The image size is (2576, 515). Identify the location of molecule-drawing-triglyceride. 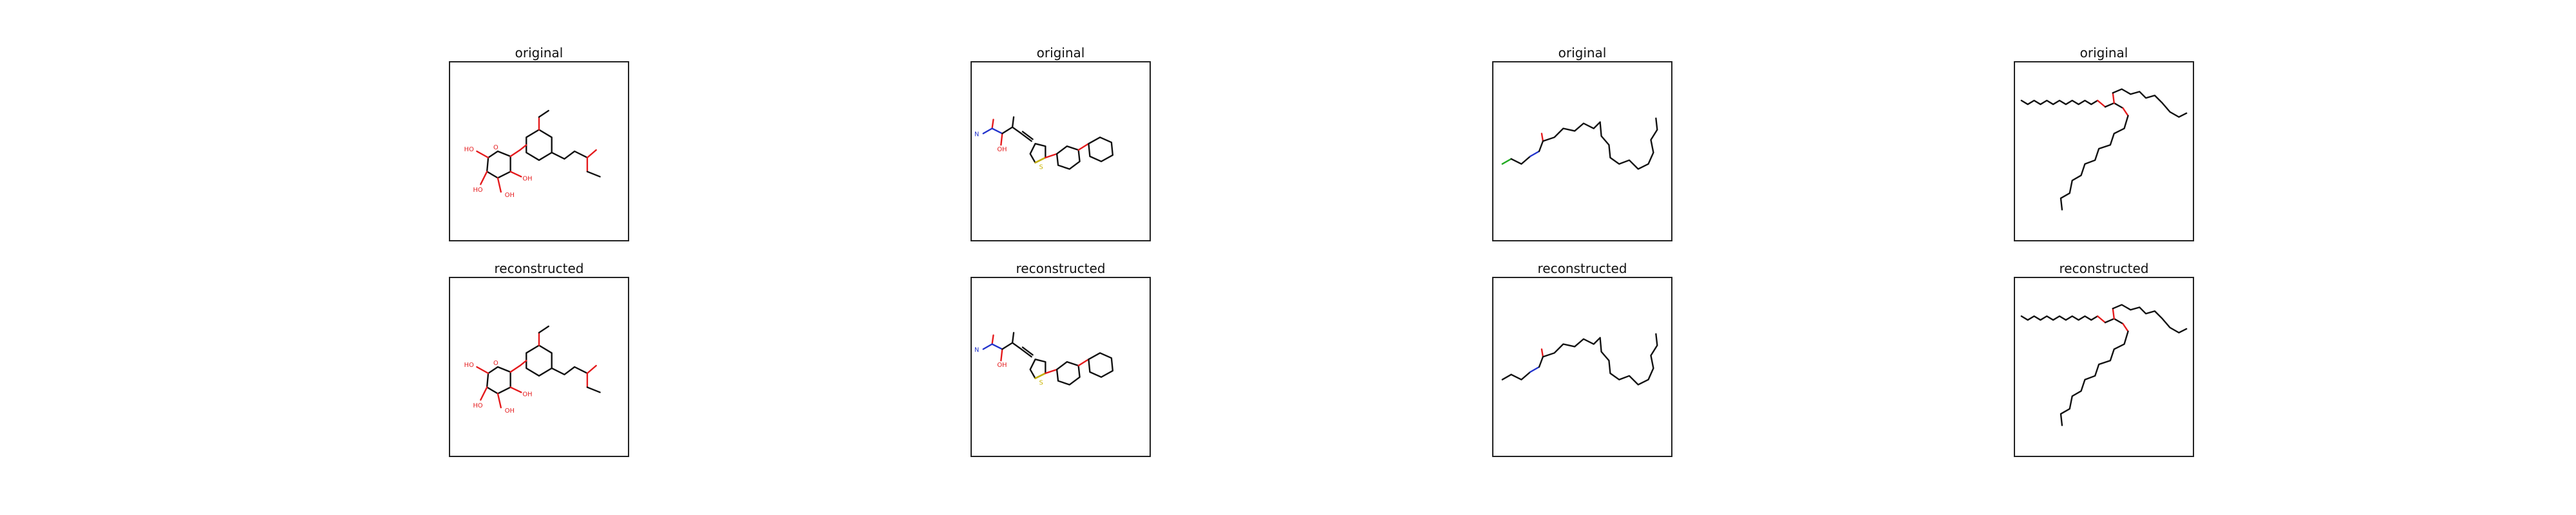
(2104, 149).